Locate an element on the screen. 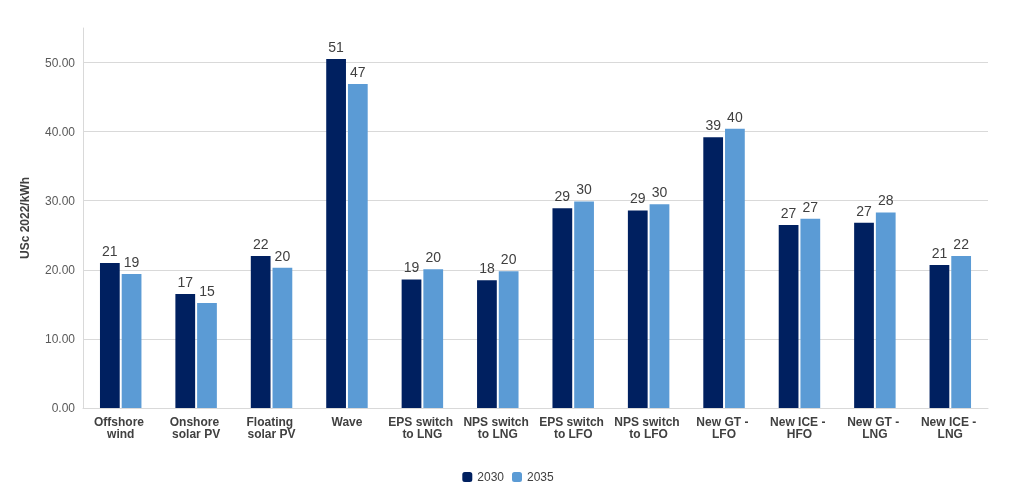 The image size is (1016, 496). y-tick-label: 50.00 is located at coordinates (60, 62).